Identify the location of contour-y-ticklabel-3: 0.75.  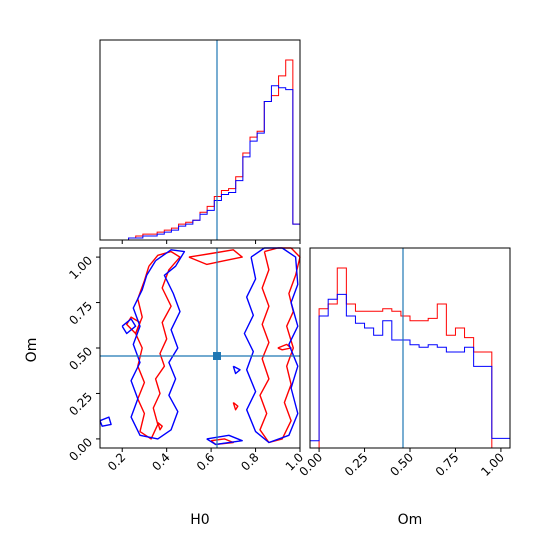
(80, 313).